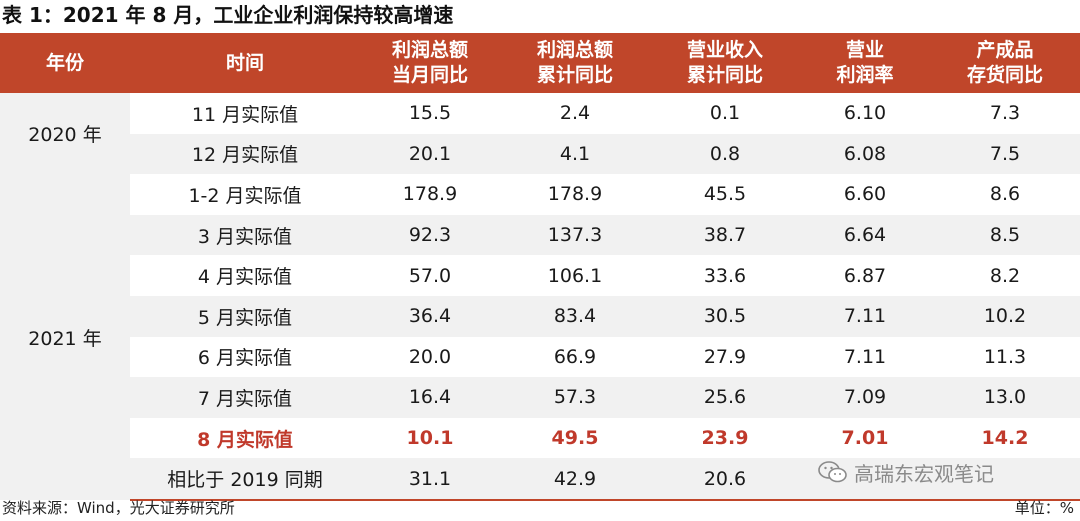 The height and width of the screenshot is (521, 1080). I want to click on table-row: 3 月实际值 92.3 137.3 38.7 6.64 8.5, so click(540, 235).